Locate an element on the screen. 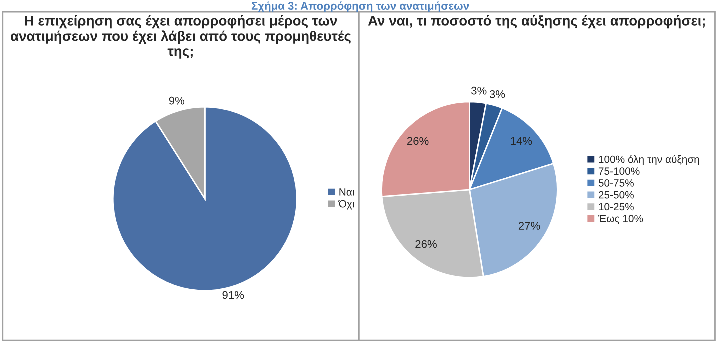 The image size is (721, 344). legend-label: 75-100% is located at coordinates (619, 172).